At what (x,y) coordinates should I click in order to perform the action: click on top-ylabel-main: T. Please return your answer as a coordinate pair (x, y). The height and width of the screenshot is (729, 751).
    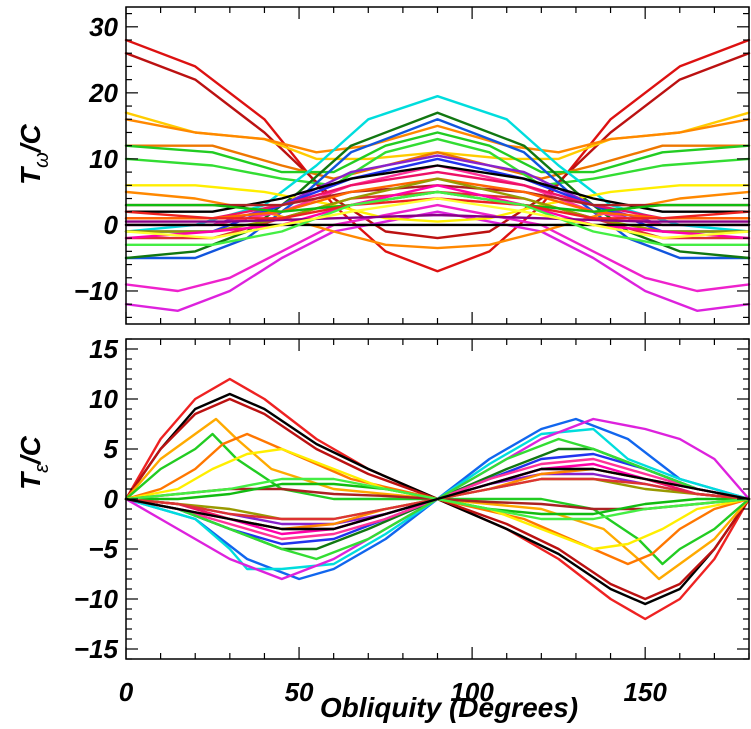
    Looking at the image, I should click on (30, 175).